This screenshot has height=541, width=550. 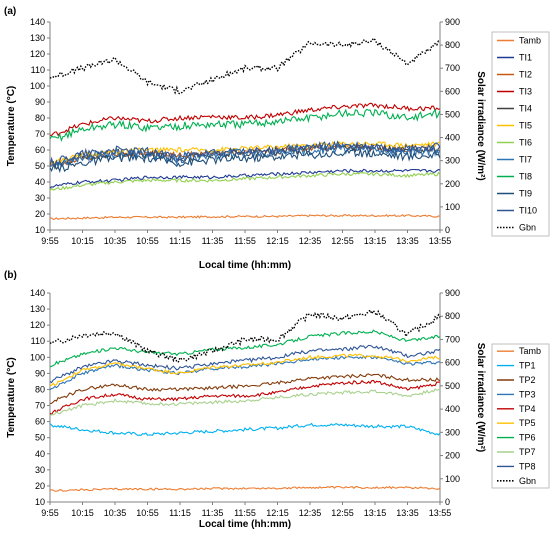 What do you see at coordinates (525, 75) in the screenshot?
I see `legend-label-ti2: TI2` at bounding box center [525, 75].